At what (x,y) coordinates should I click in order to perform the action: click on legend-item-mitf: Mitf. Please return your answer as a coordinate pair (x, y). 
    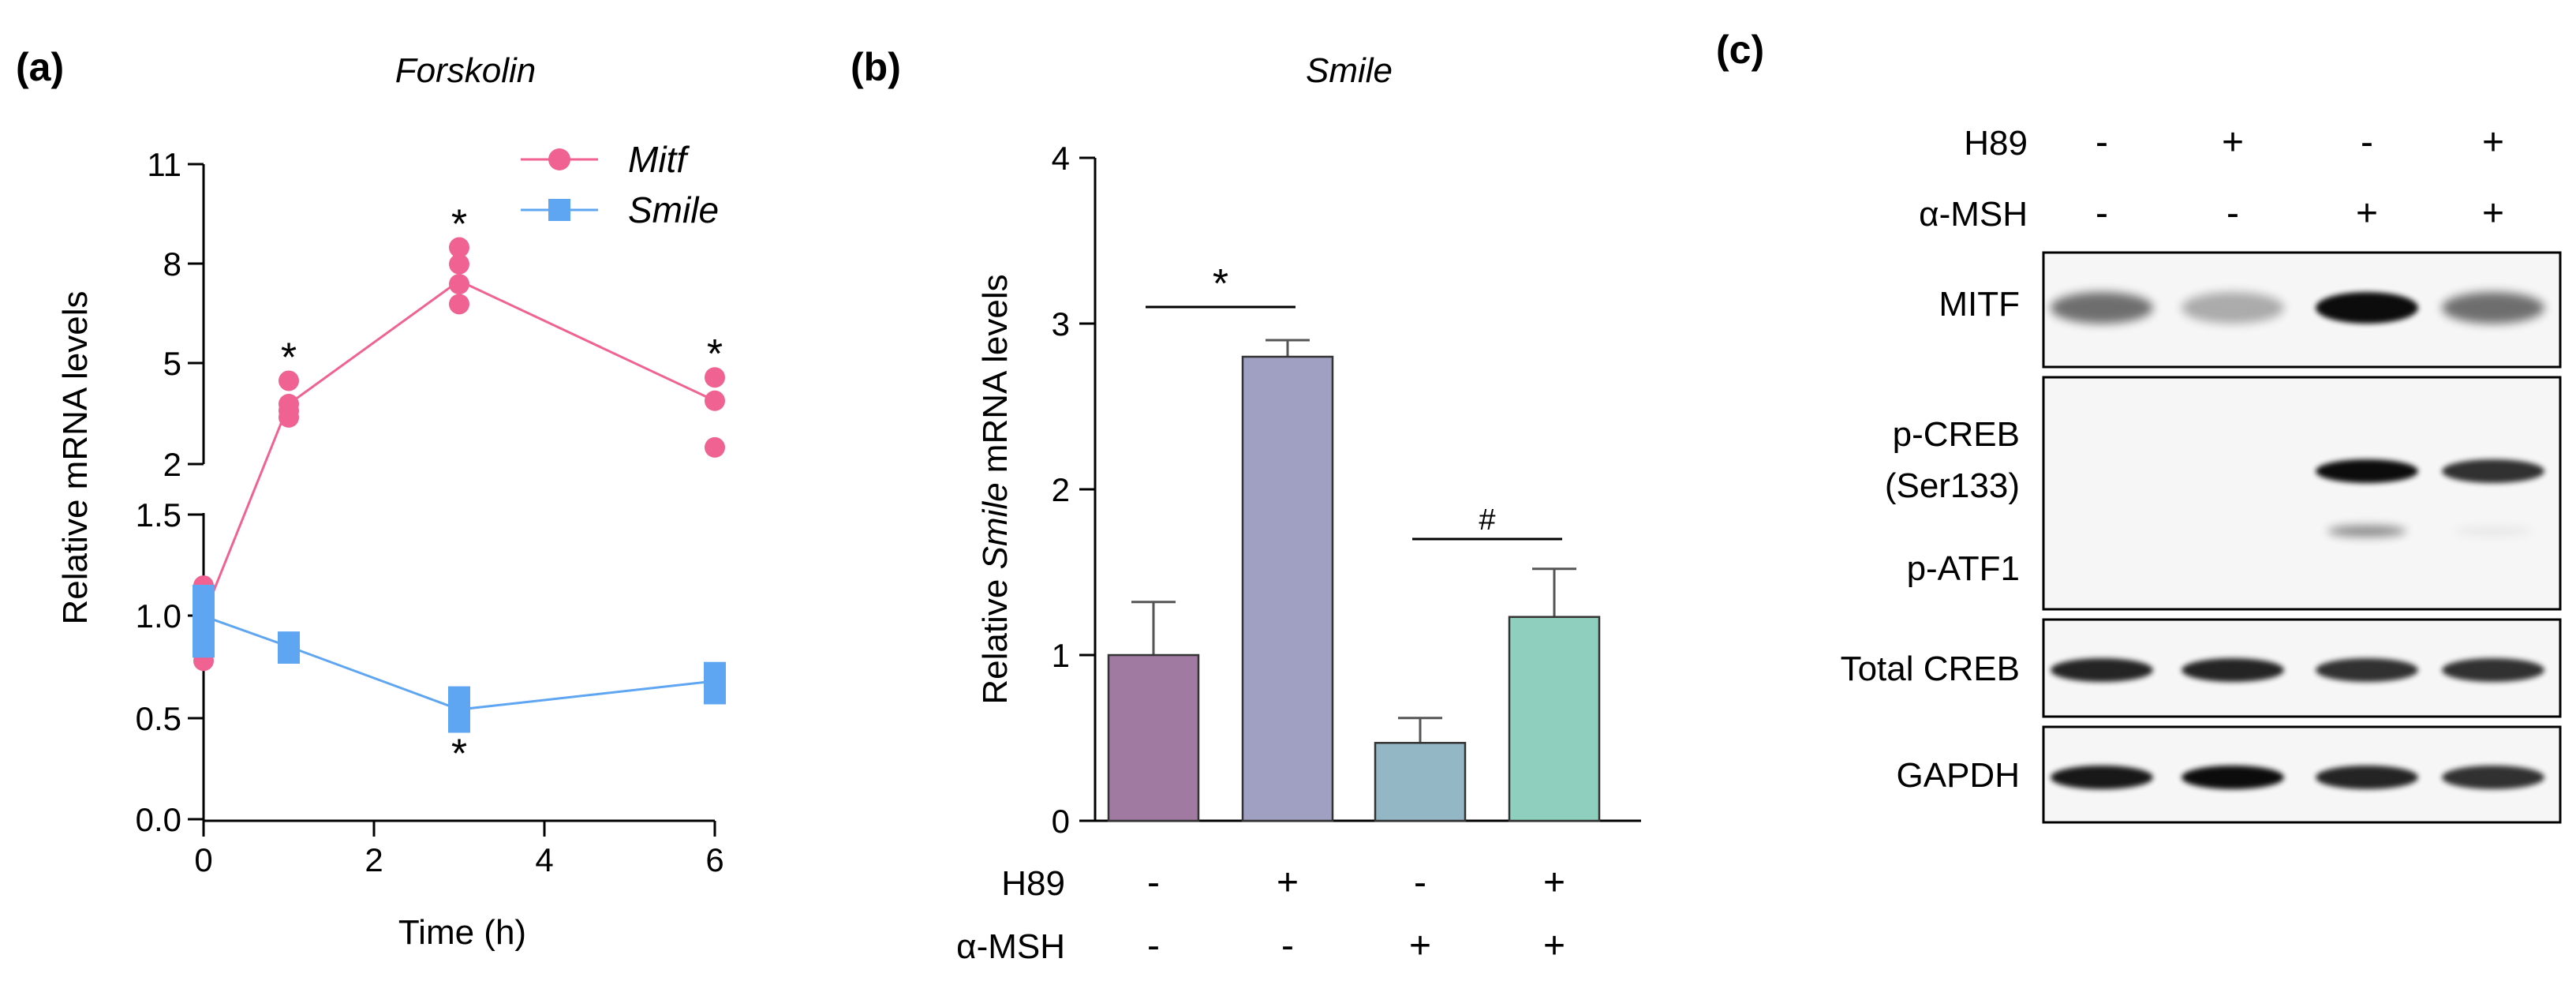
    Looking at the image, I should click on (605, 159).